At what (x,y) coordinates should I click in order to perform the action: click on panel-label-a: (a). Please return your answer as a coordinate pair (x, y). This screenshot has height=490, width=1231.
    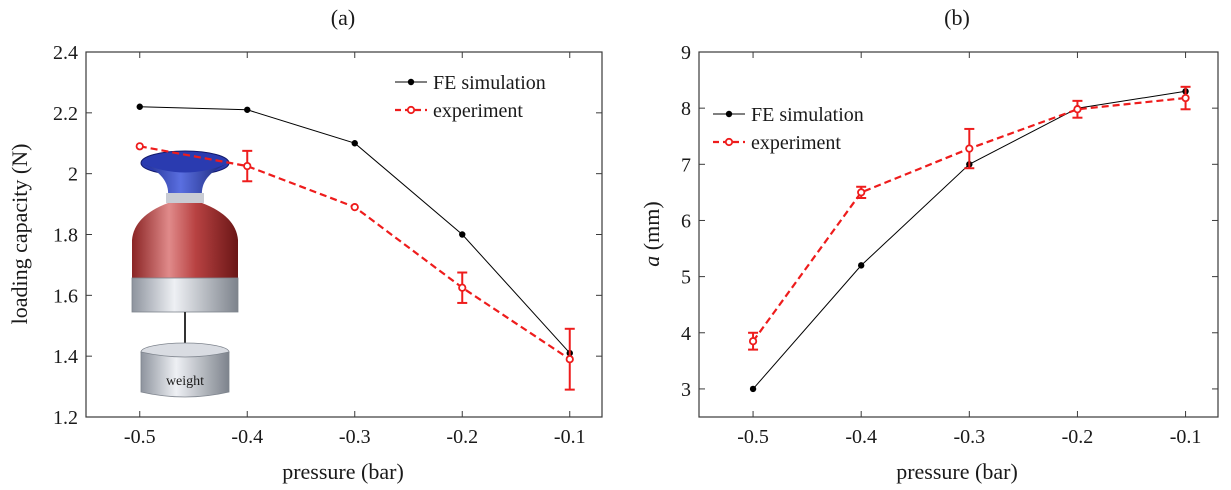
    Looking at the image, I should click on (343, 17).